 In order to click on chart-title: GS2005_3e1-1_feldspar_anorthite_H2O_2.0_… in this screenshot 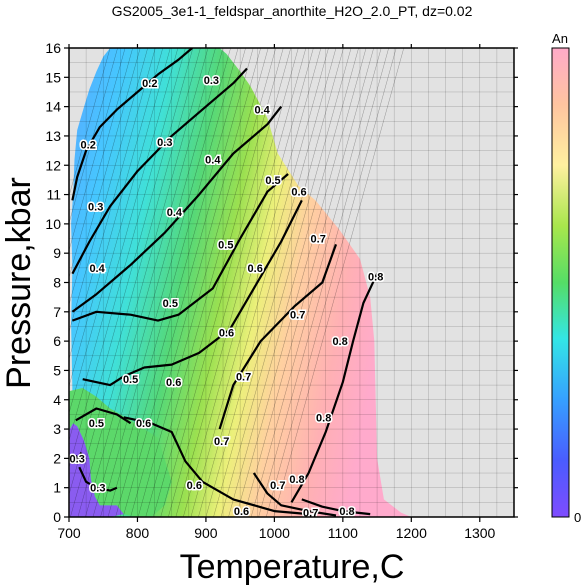, I will do `click(292, 11)`.